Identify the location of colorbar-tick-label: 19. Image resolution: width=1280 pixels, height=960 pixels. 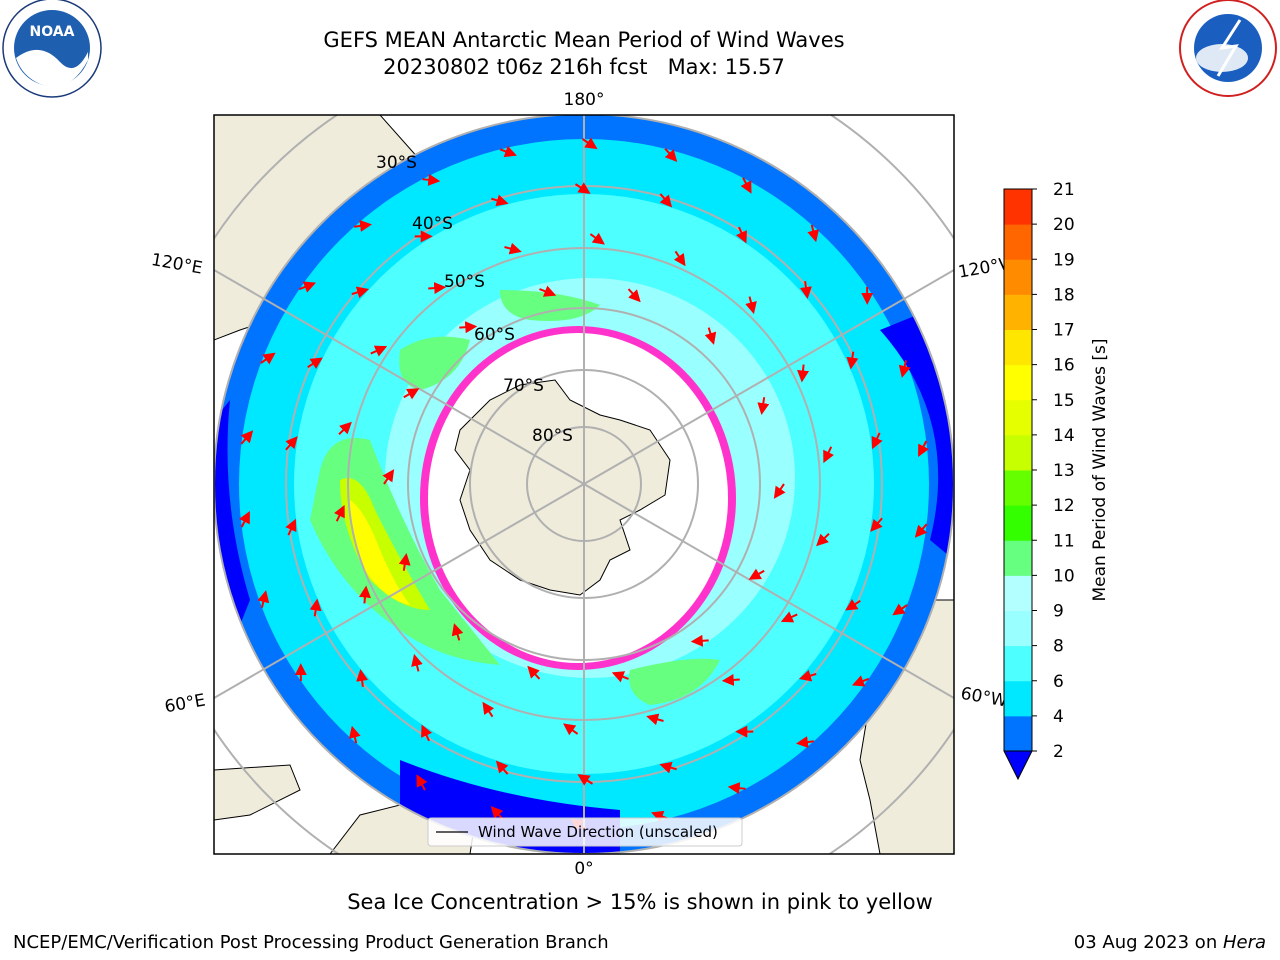
(1064, 260).